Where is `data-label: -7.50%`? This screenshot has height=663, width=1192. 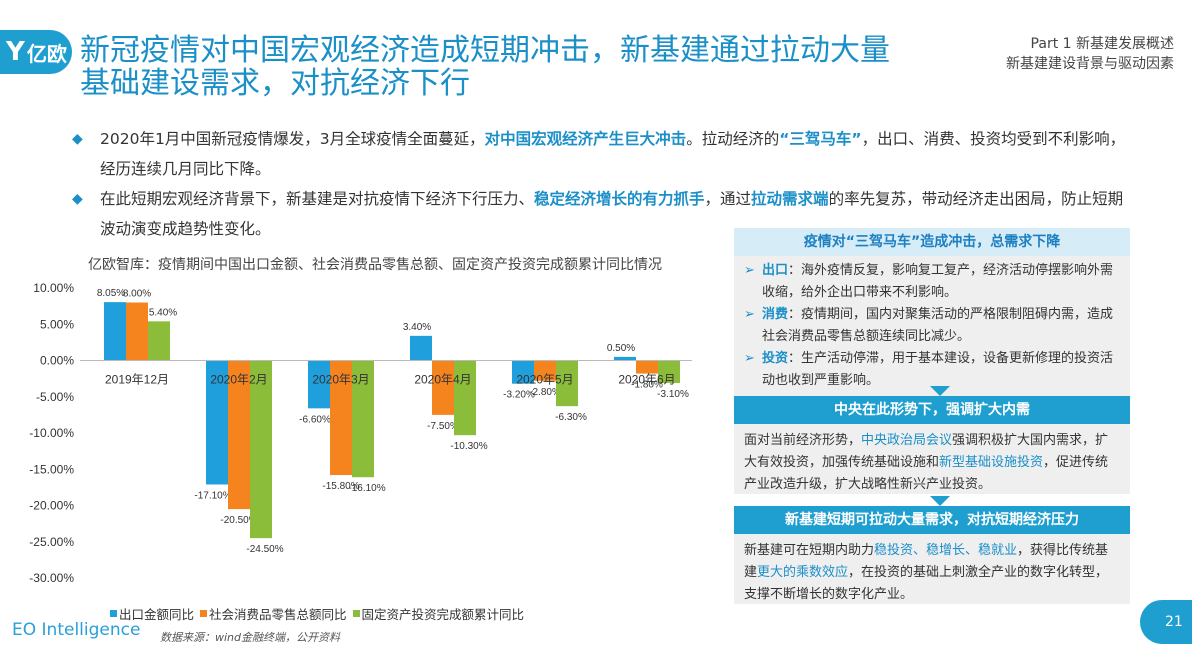
data-label: -7.50% is located at coordinates (443, 426).